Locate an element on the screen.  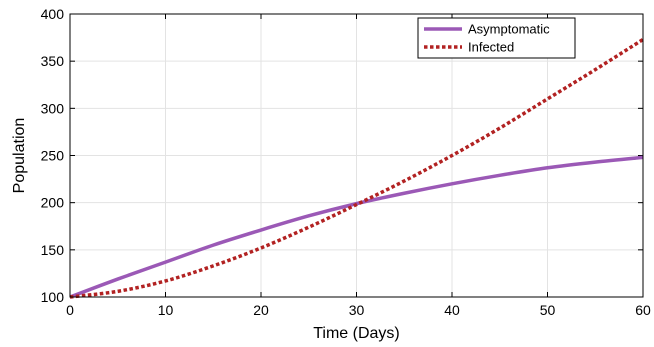
y-axis-label: Population is located at coordinates (19, 156).